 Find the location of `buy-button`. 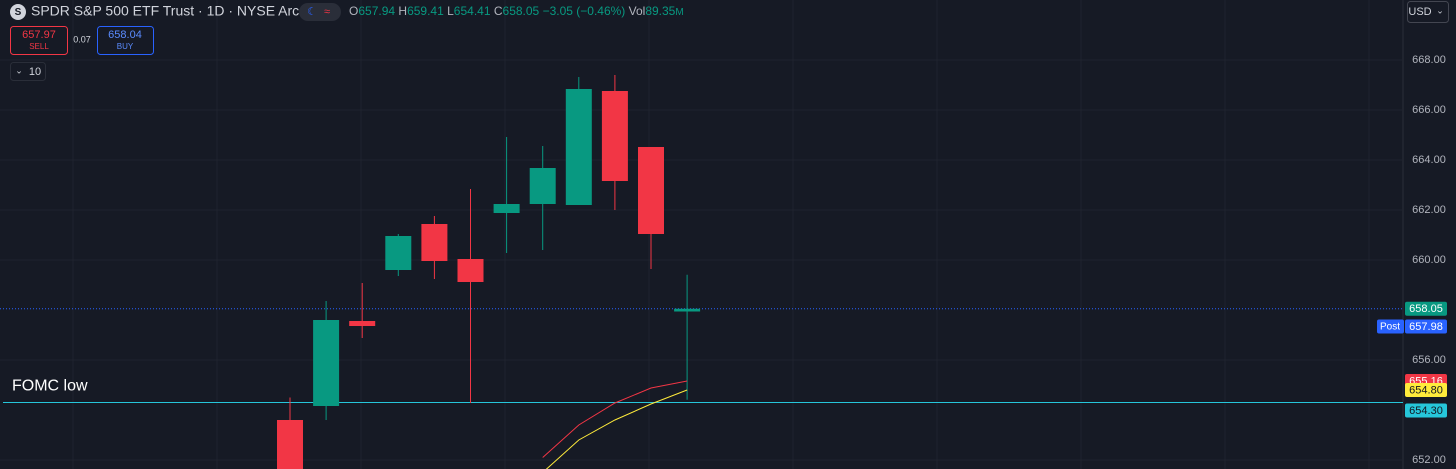

buy-button is located at coordinates (125, 40).